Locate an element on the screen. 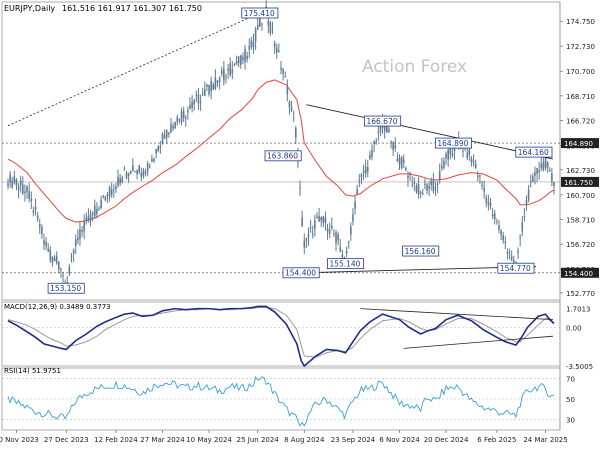  price-label-text: 154.770 is located at coordinates (515, 268).